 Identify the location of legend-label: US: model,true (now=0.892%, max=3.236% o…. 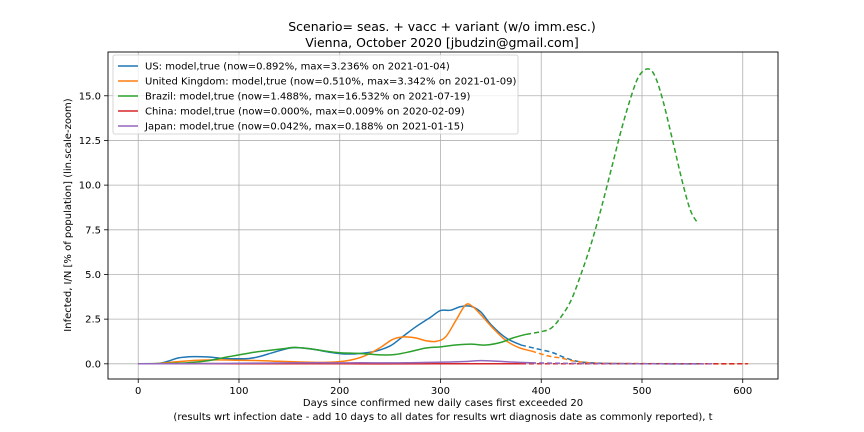
(297, 67).